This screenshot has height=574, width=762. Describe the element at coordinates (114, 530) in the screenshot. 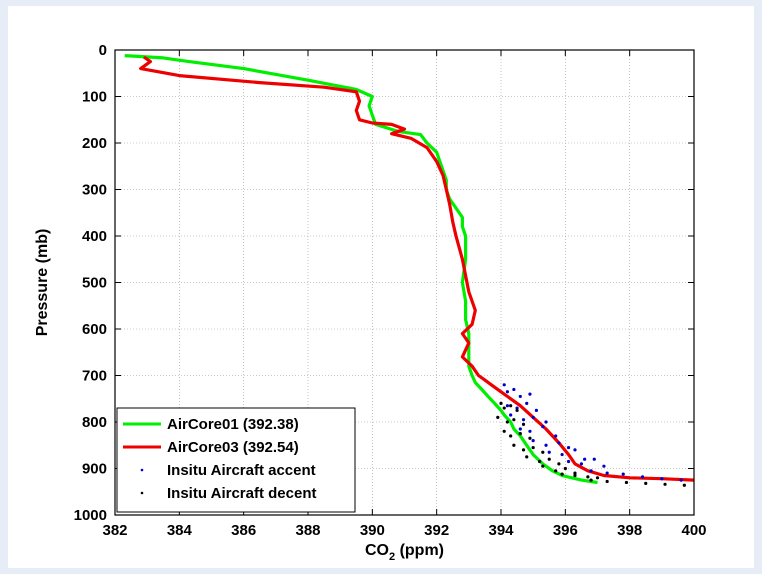

I see `x-tick-label: 382` at that location.